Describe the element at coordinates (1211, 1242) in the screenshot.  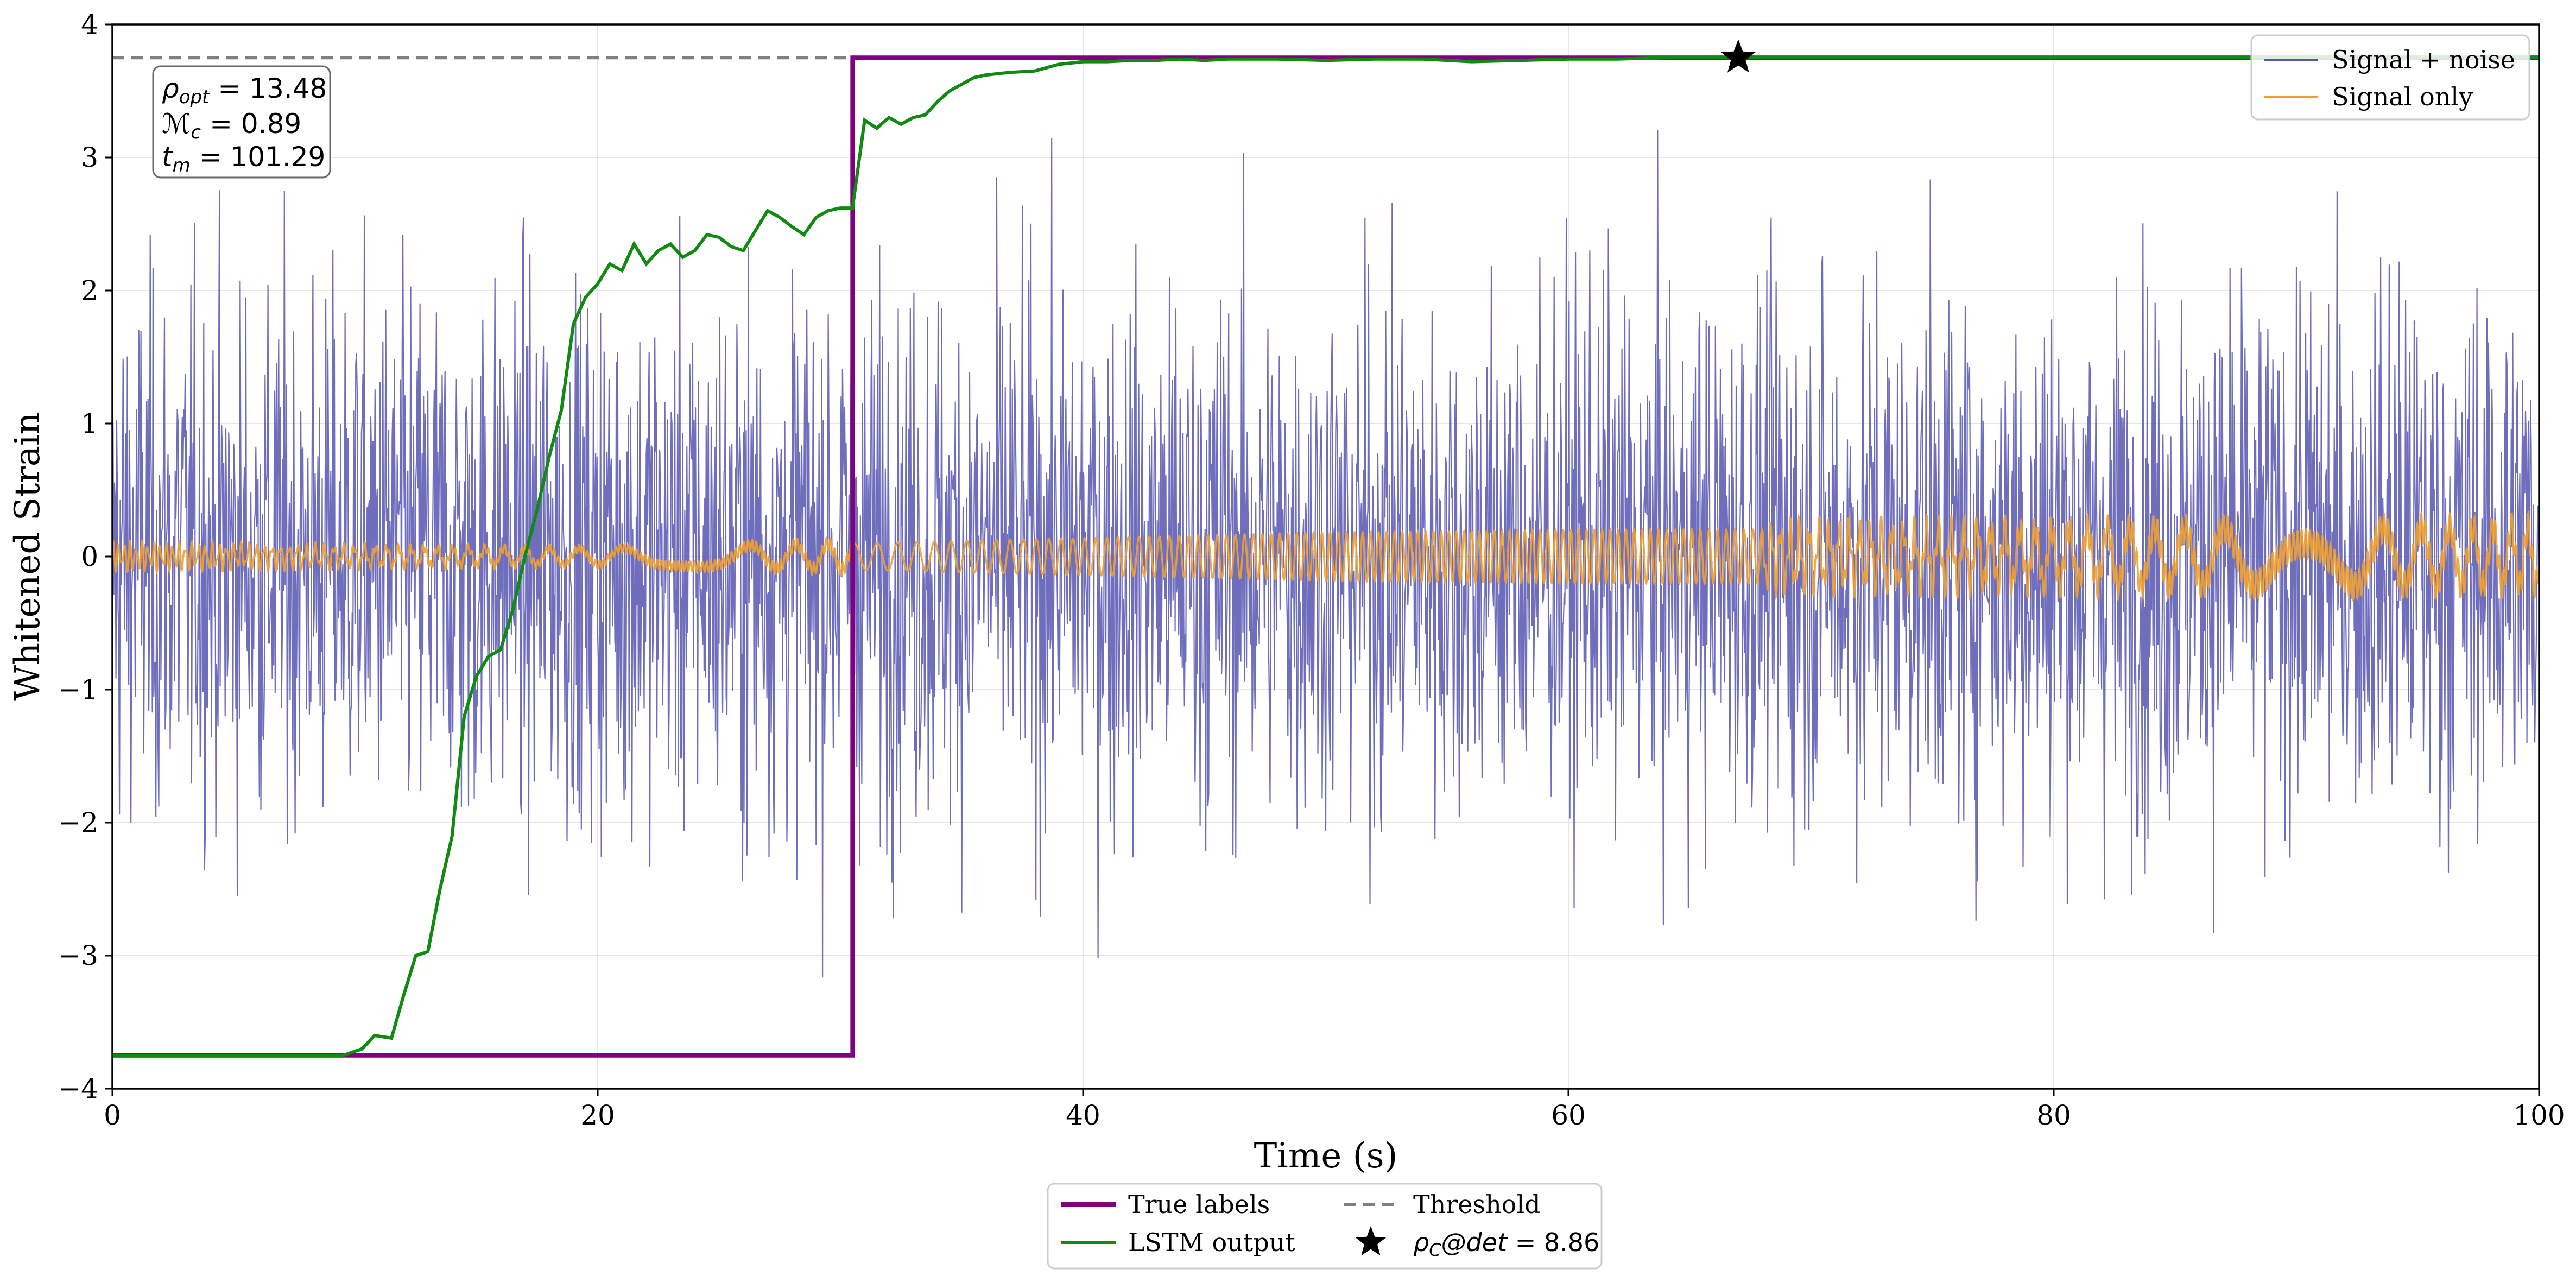
I see `legend-lstm-output-label: LSTM output` at that location.